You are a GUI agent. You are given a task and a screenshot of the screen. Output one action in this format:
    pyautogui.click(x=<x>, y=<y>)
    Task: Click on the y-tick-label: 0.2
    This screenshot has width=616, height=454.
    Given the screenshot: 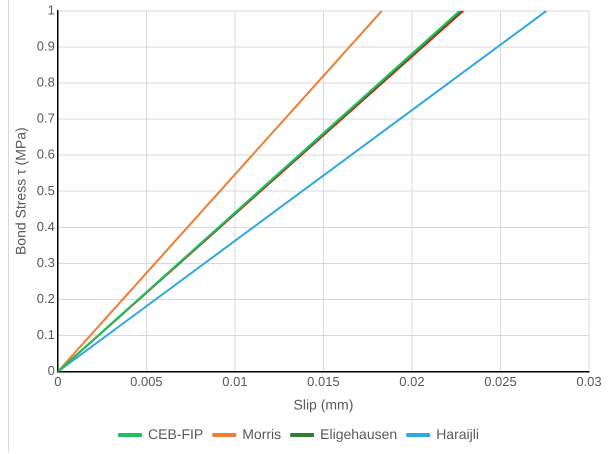 What is the action you would take?
    pyautogui.click(x=45, y=298)
    